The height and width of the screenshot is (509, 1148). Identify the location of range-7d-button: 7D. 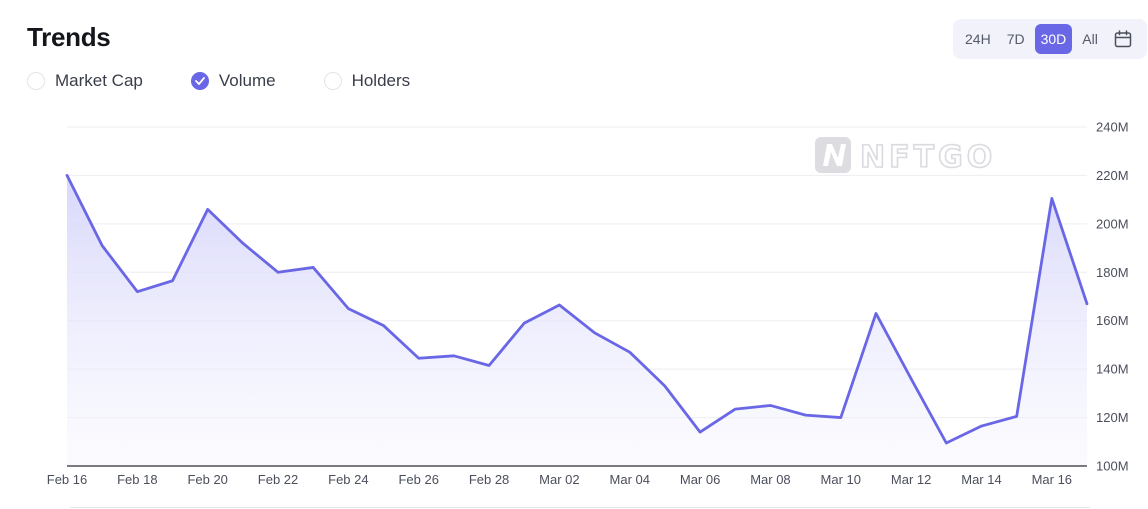
(1015, 39).